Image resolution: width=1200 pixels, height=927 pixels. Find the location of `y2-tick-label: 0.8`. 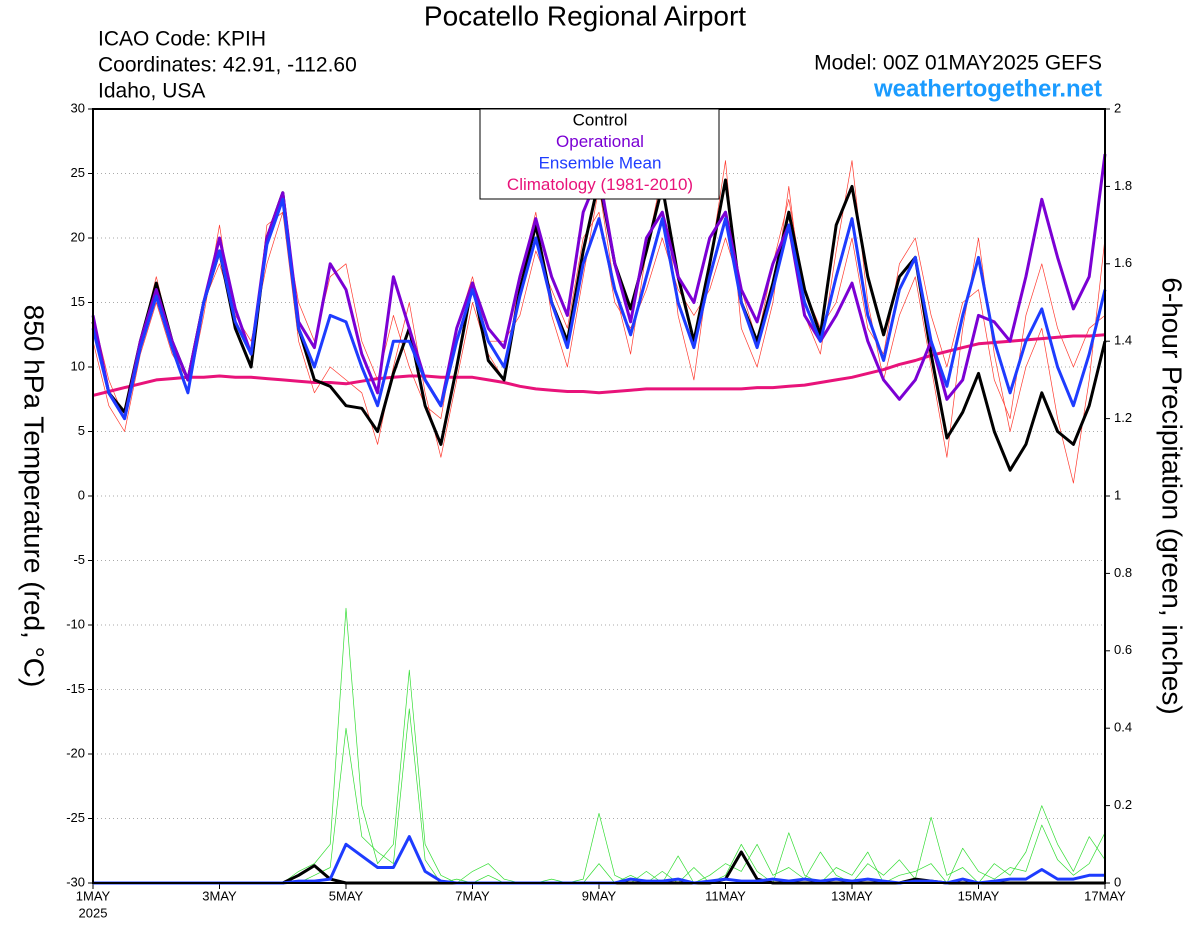

y2-tick-label: 0.8 is located at coordinates (1123, 572).